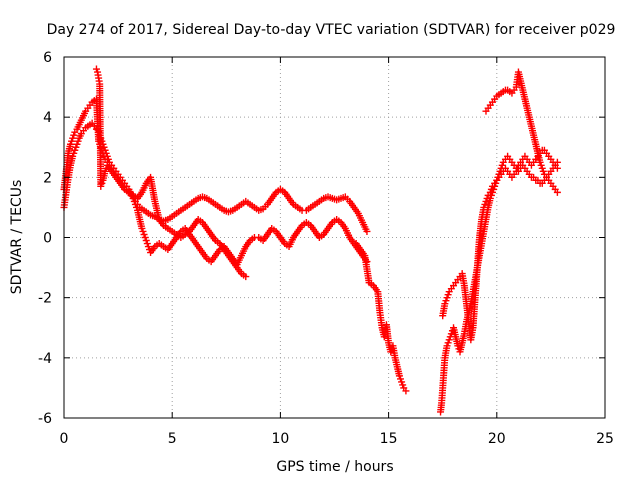  I want to click on y-tick-label: 6, so click(47, 58).